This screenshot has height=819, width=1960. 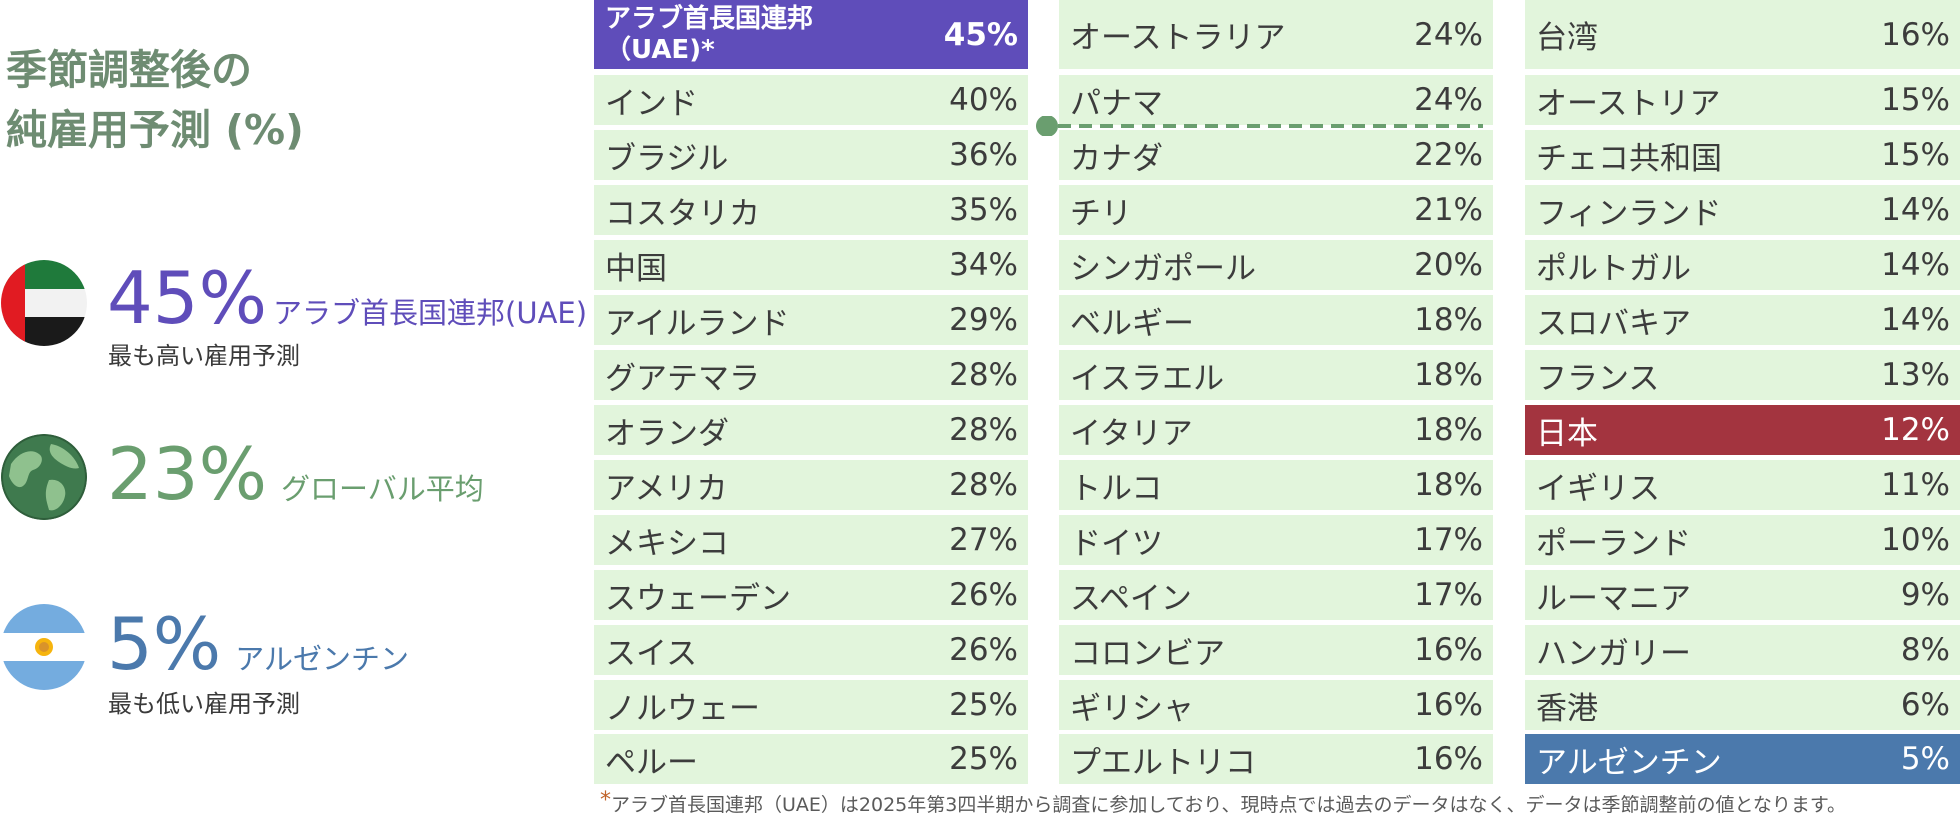 What do you see at coordinates (983, 210) in the screenshot?
I see `country-value: 35%` at bounding box center [983, 210].